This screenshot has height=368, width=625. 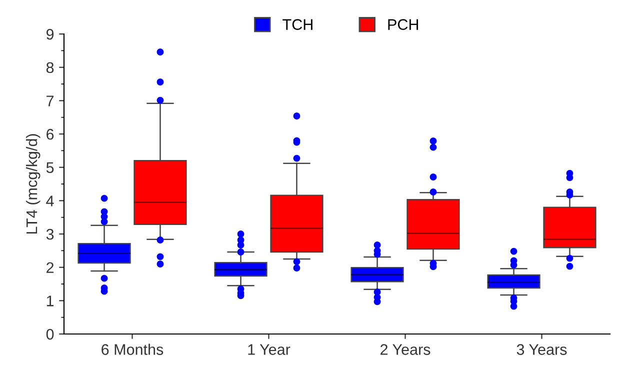 I want to click on y-tick-label: 2, so click(x=50, y=267).